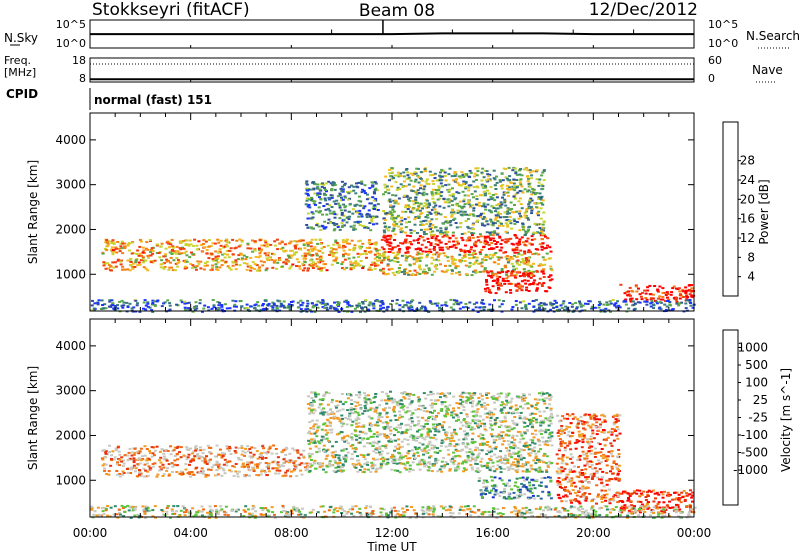  I want to click on freq-ytick-top-left: 18, so click(79, 60).